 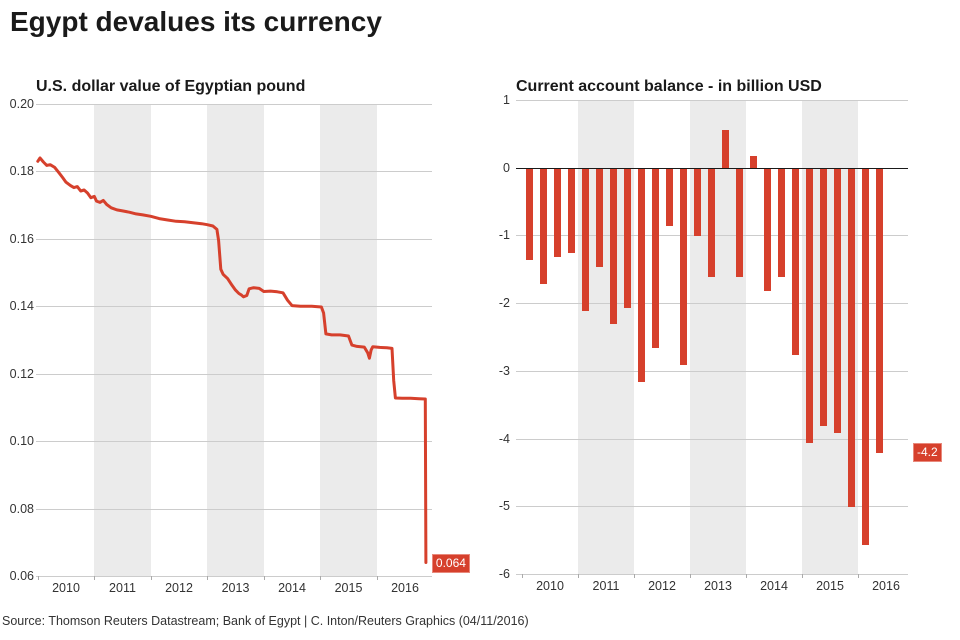 What do you see at coordinates (627, 238) in the screenshot?
I see `bar-2011-q4` at bounding box center [627, 238].